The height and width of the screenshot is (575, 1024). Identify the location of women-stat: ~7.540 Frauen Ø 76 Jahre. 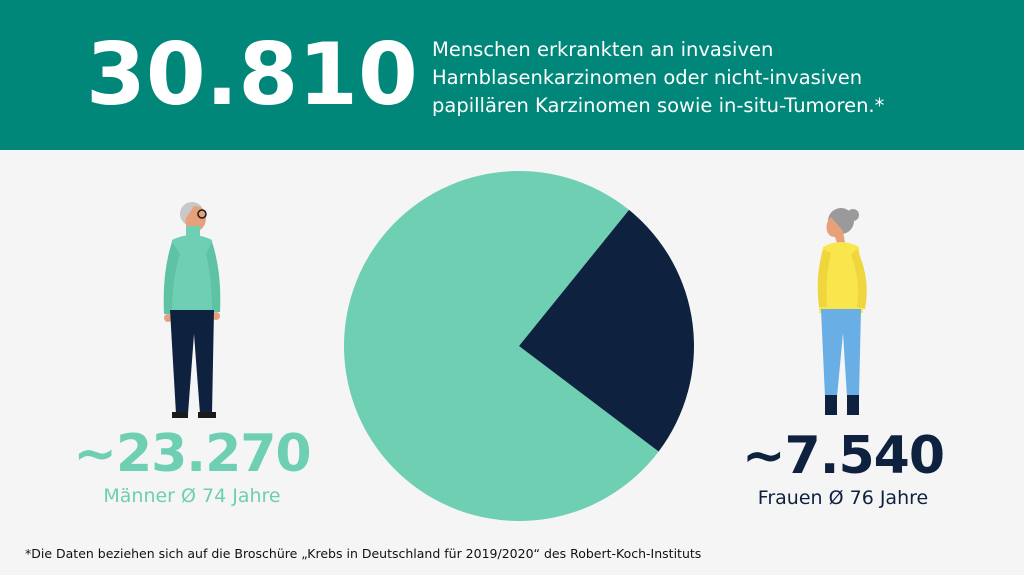
(843, 468).